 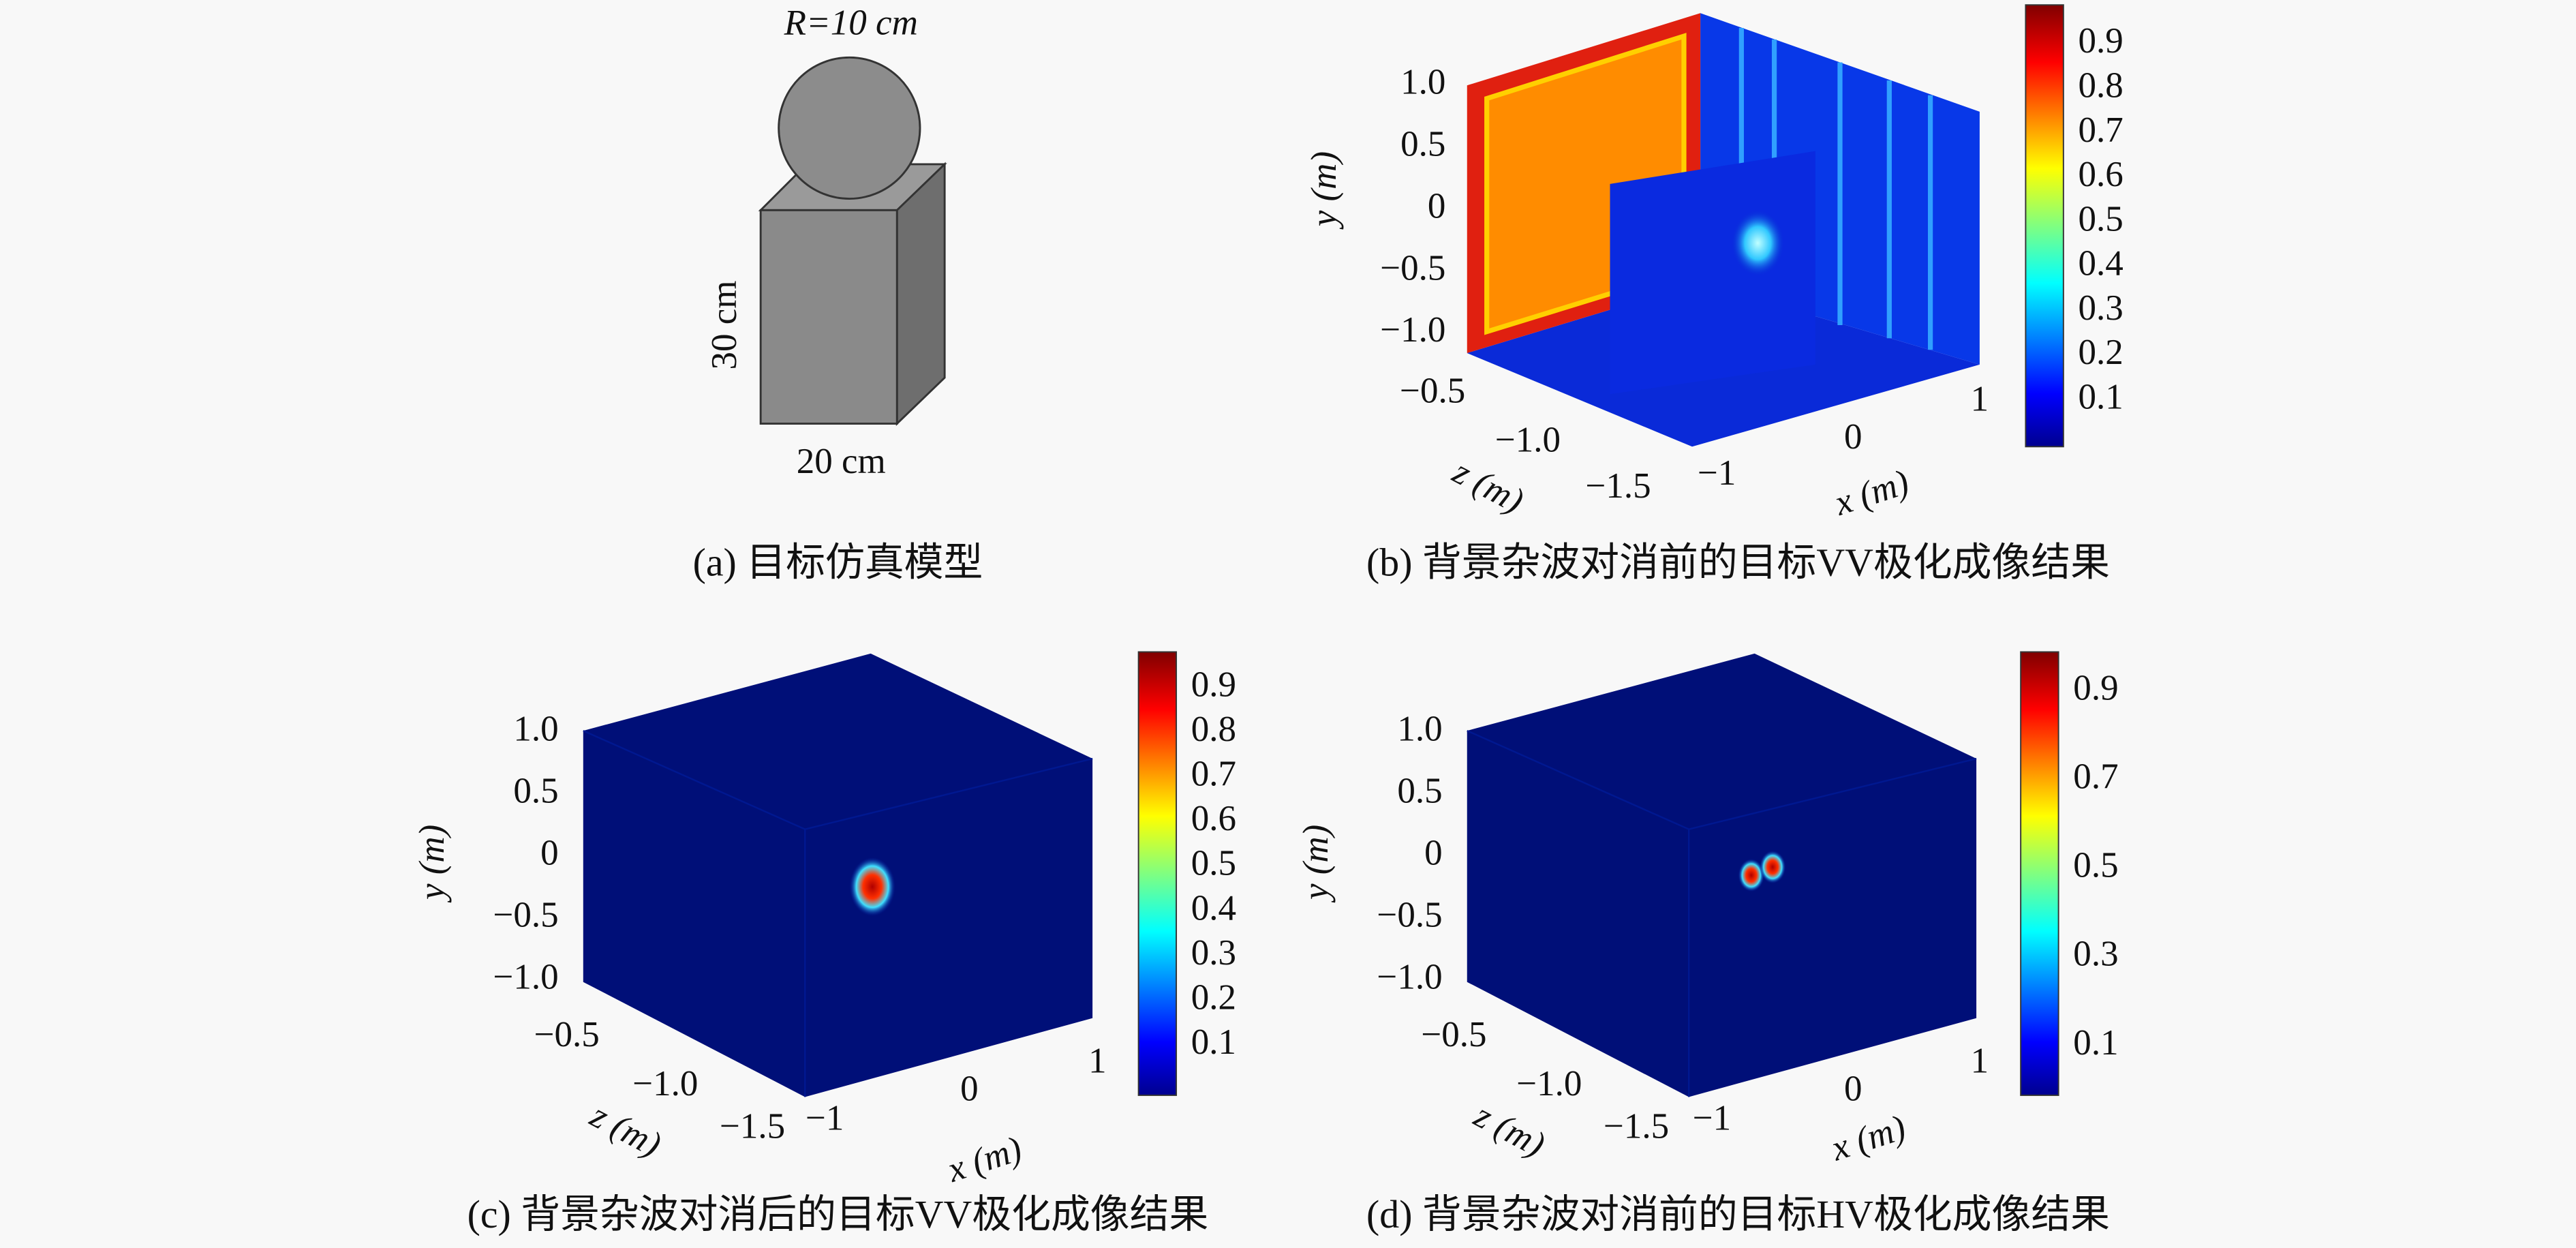 What do you see at coordinates (920, 294) in the screenshot?
I see `box-side` at bounding box center [920, 294].